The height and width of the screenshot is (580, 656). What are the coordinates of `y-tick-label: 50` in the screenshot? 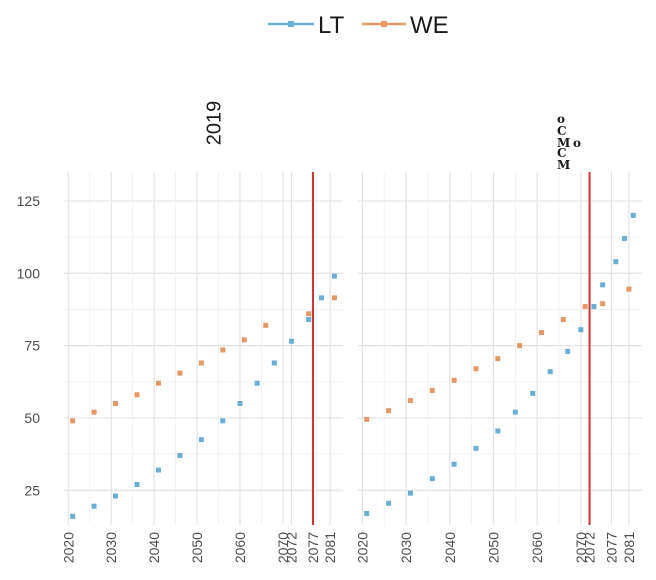 It's located at (32, 418).